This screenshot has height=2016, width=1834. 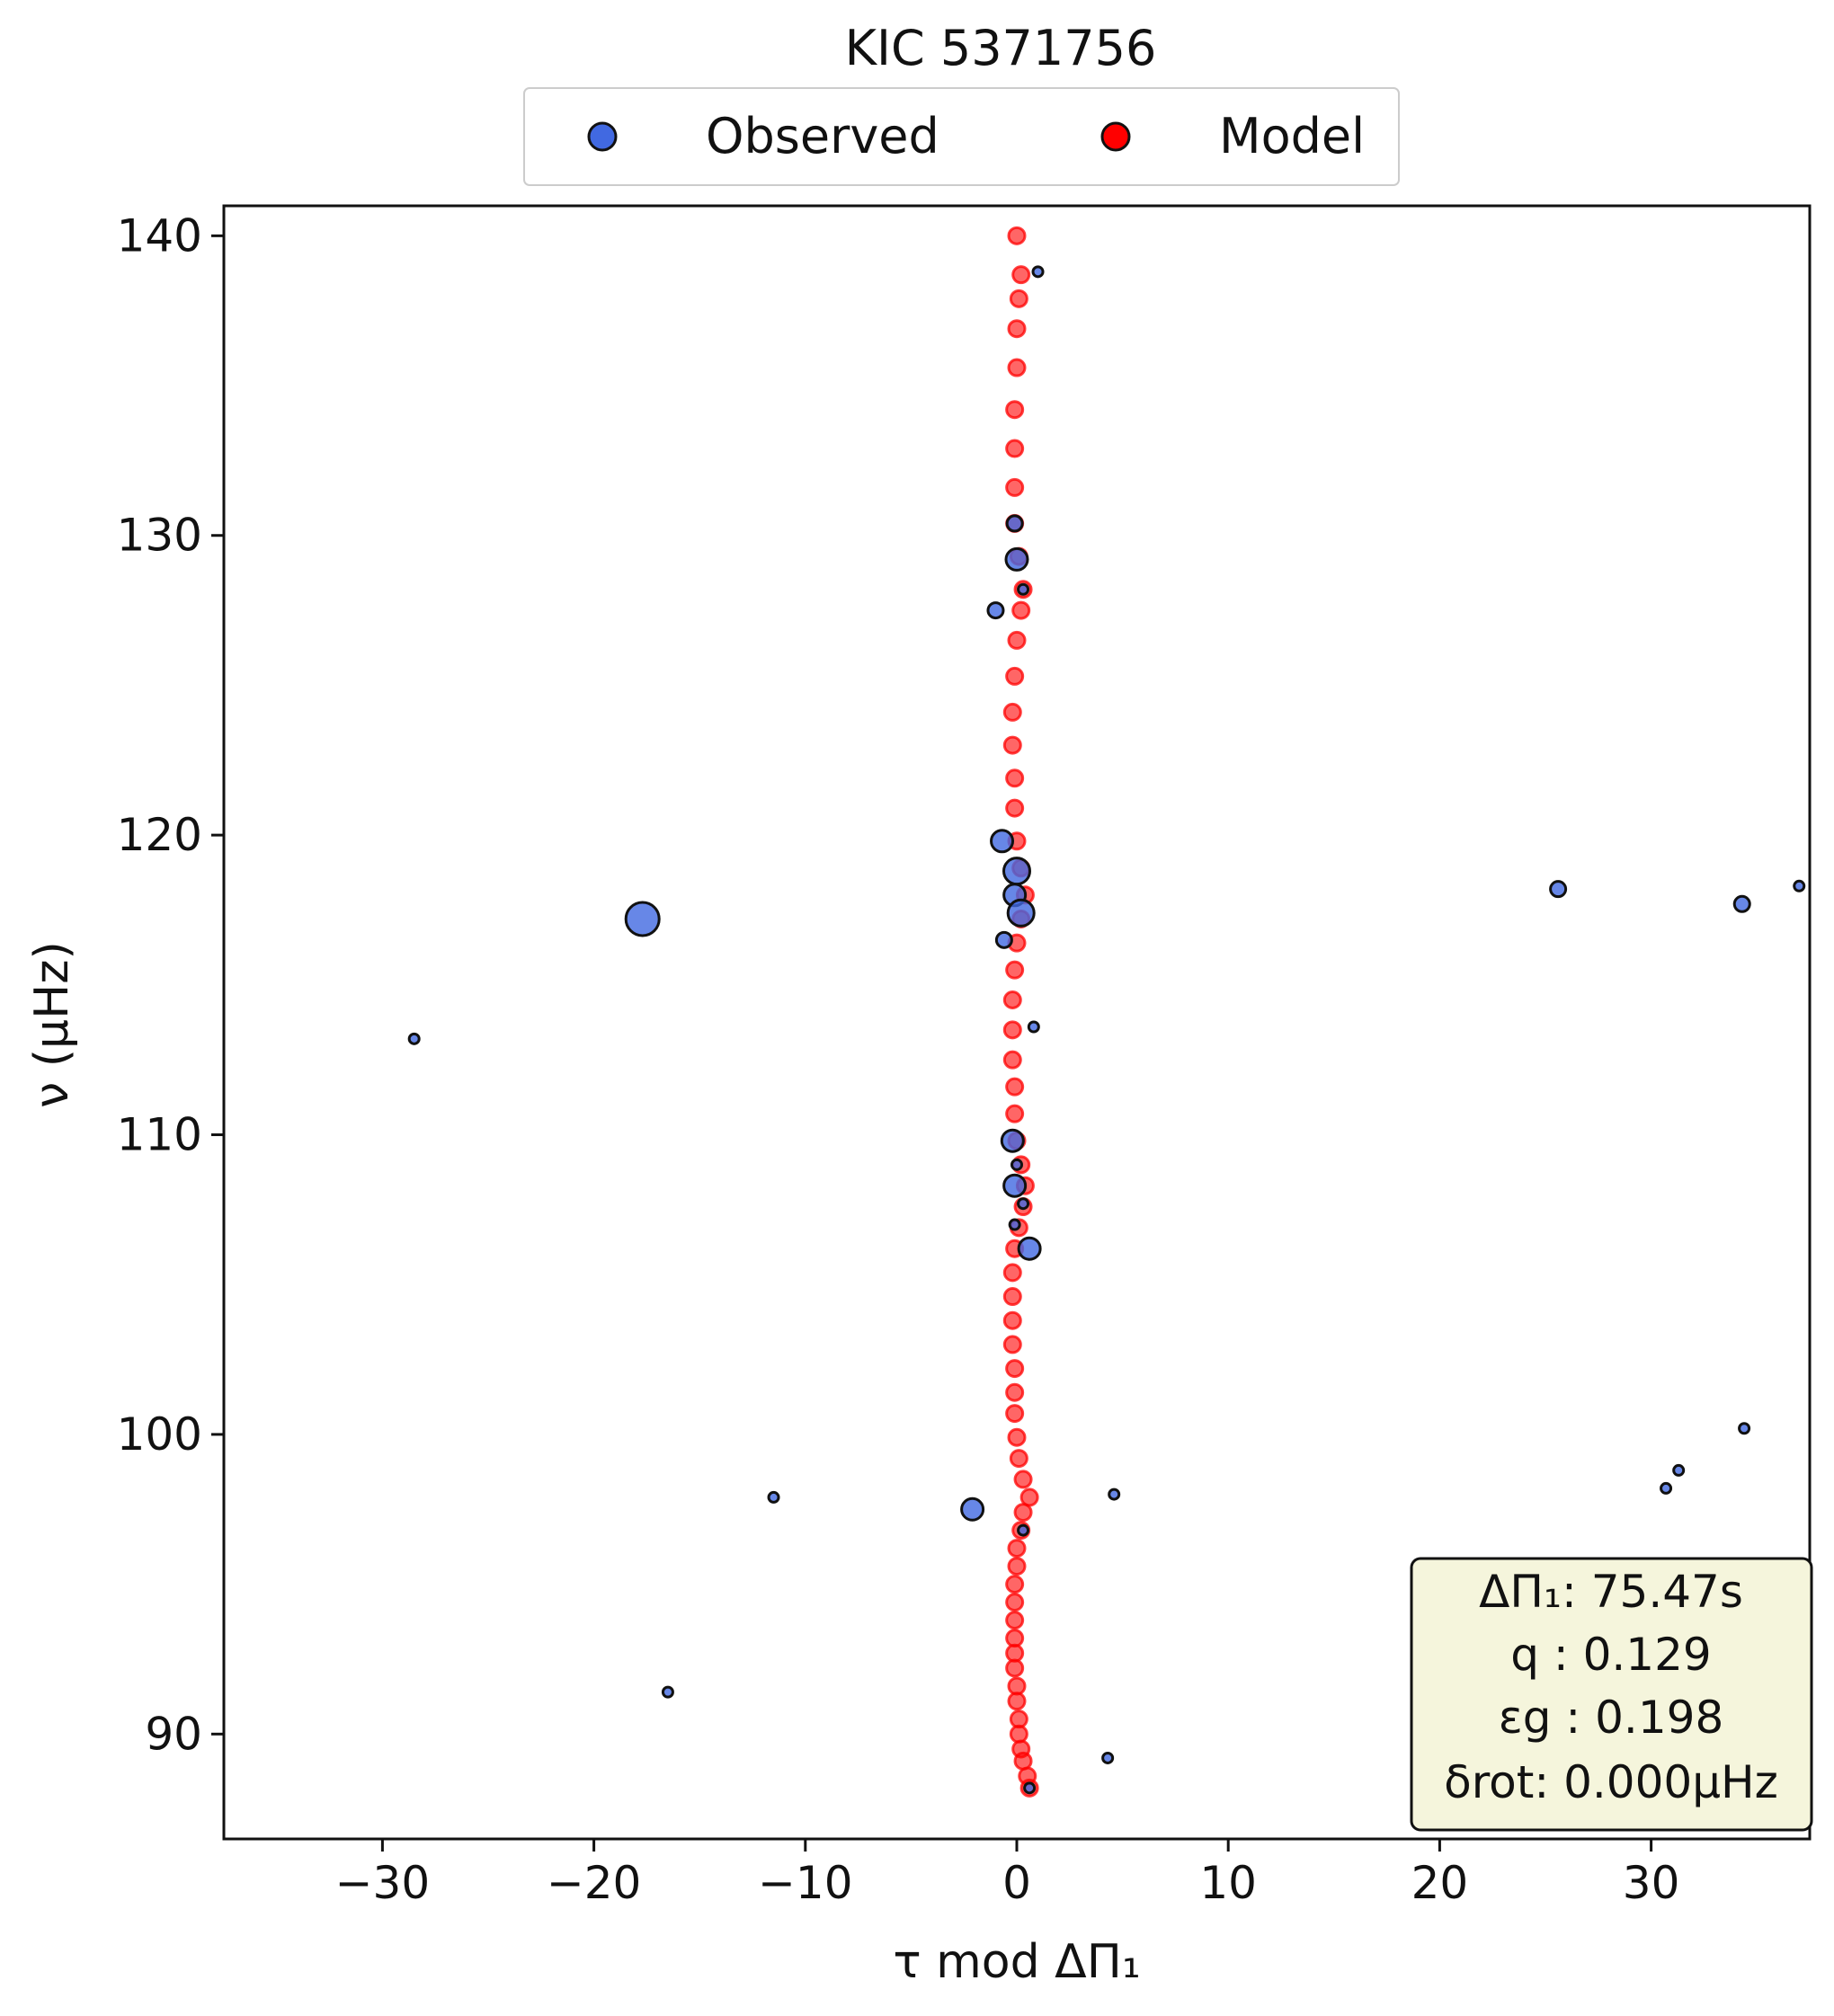 I want to click on legend-frame, so click(x=962, y=136).